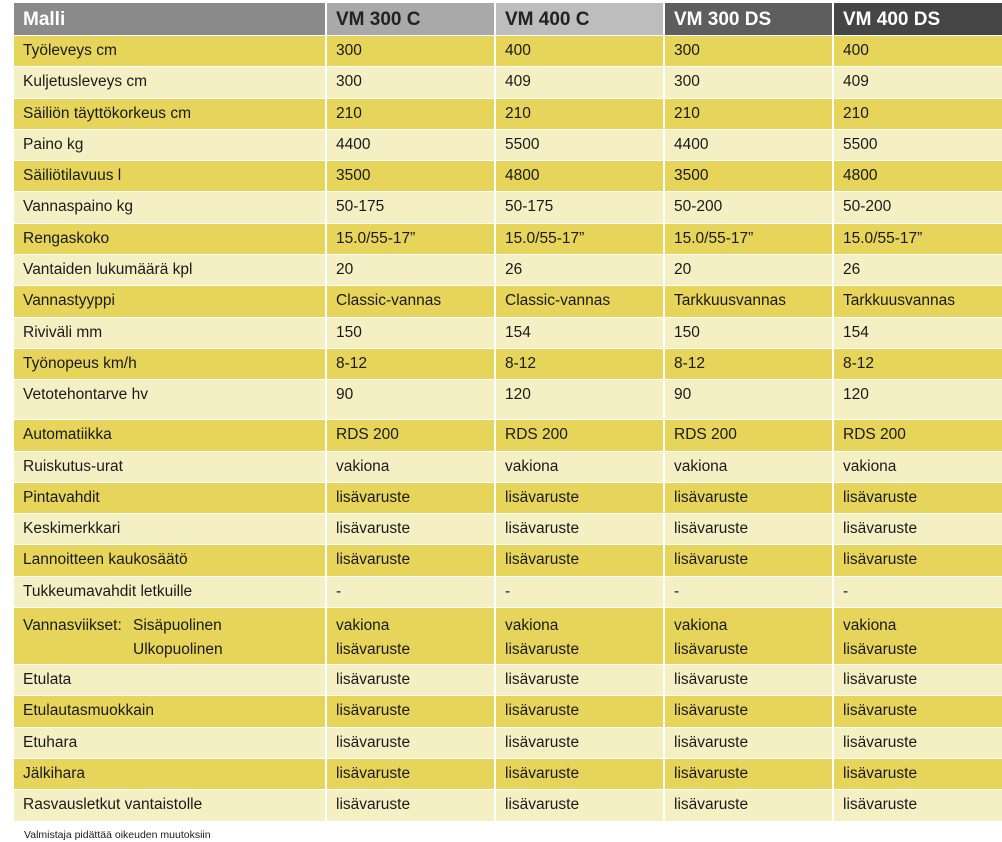 The image size is (1002, 842). I want to click on table-row: Tukkeumavahdit letkuille - - - -, so click(508, 592).